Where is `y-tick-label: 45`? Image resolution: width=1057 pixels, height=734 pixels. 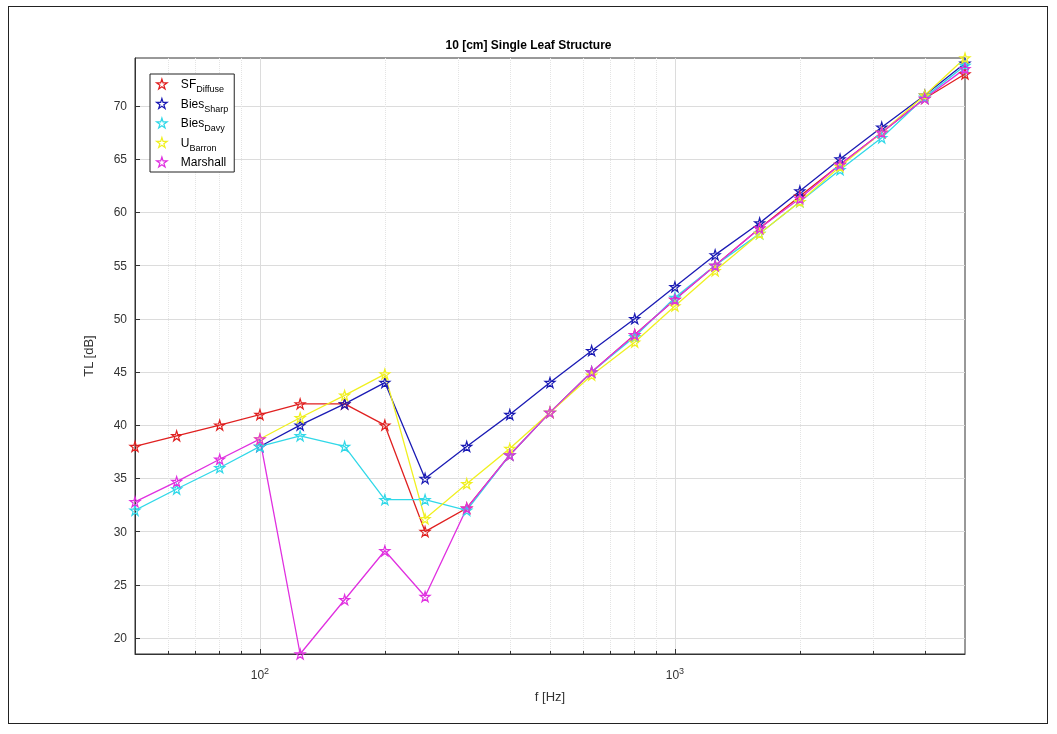
y-tick-label: 45 is located at coordinates (120, 371).